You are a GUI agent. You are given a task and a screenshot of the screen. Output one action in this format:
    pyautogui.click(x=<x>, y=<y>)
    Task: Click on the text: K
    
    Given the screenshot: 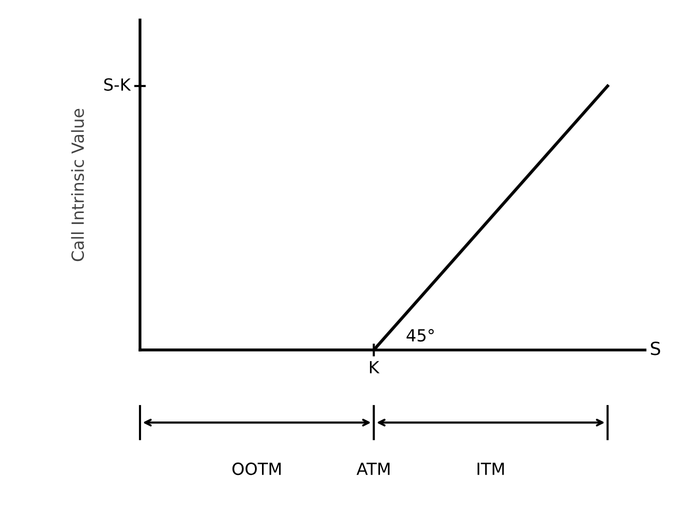 What is the action you would take?
    pyautogui.click(x=375, y=367)
    